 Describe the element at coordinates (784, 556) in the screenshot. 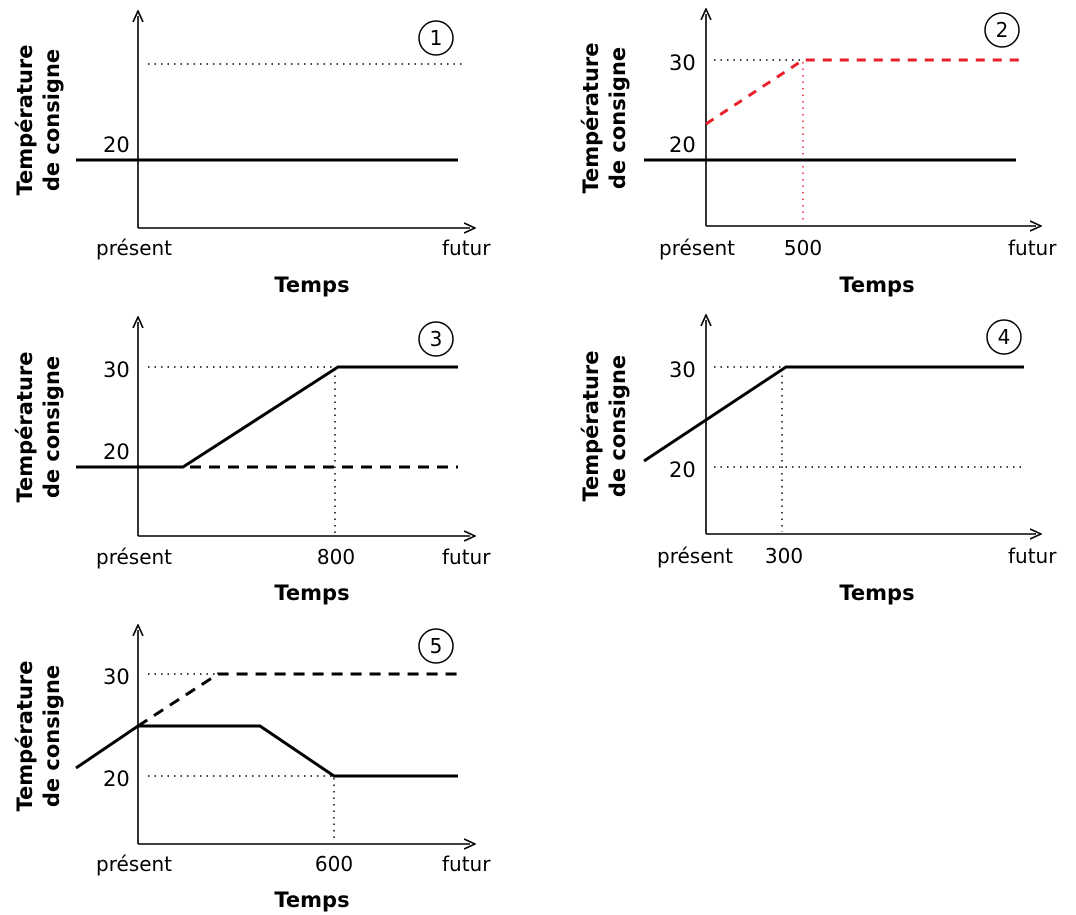

I see `x-tick-300: 300` at that location.